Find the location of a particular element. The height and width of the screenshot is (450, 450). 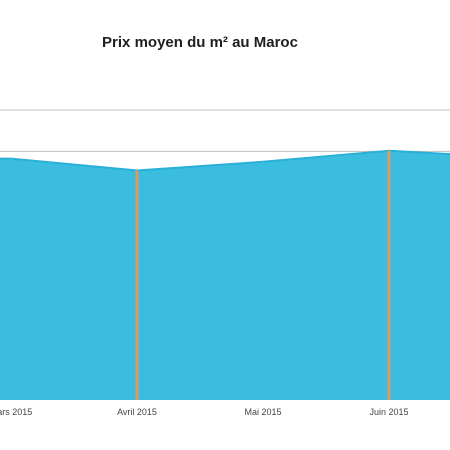

x-axis-ticks: Mars 2015 Avril 2015 Mai 2015 Juin 2015 is located at coordinates (204, 412).